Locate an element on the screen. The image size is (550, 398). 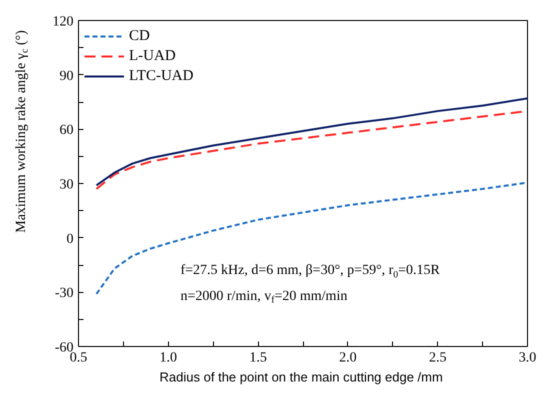
y-tick-label: 30 is located at coordinates (67, 185).